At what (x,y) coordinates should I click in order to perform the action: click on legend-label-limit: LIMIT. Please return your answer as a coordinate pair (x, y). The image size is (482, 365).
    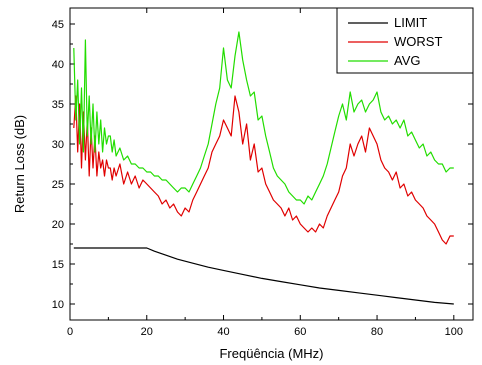
    Looking at the image, I should click on (410, 22).